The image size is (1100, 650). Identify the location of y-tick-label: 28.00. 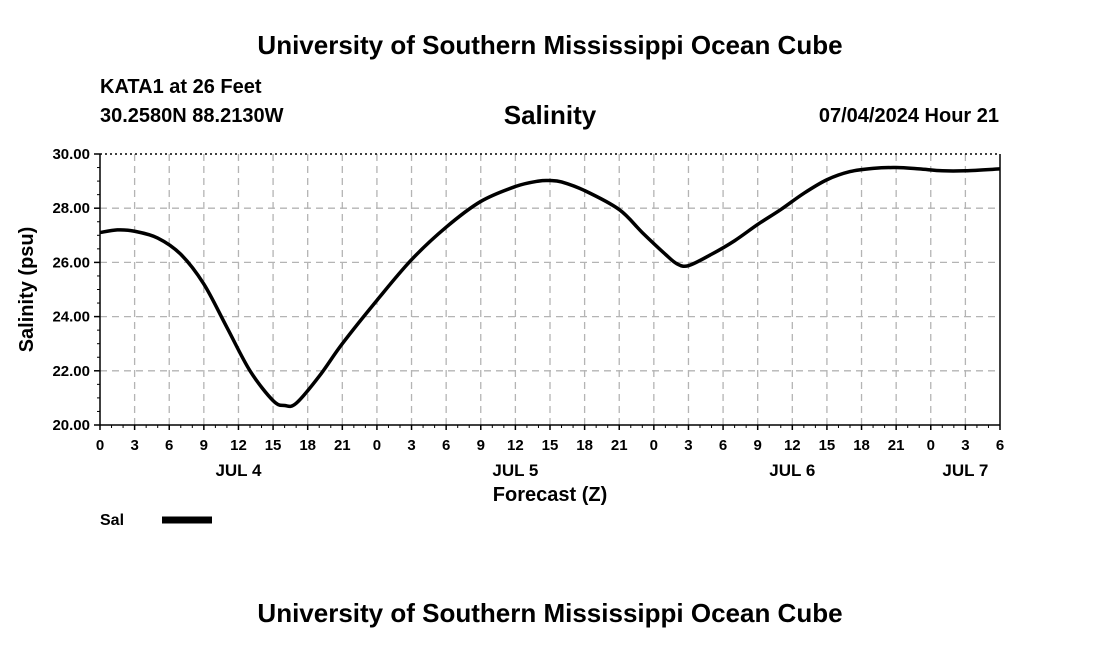
(71, 208).